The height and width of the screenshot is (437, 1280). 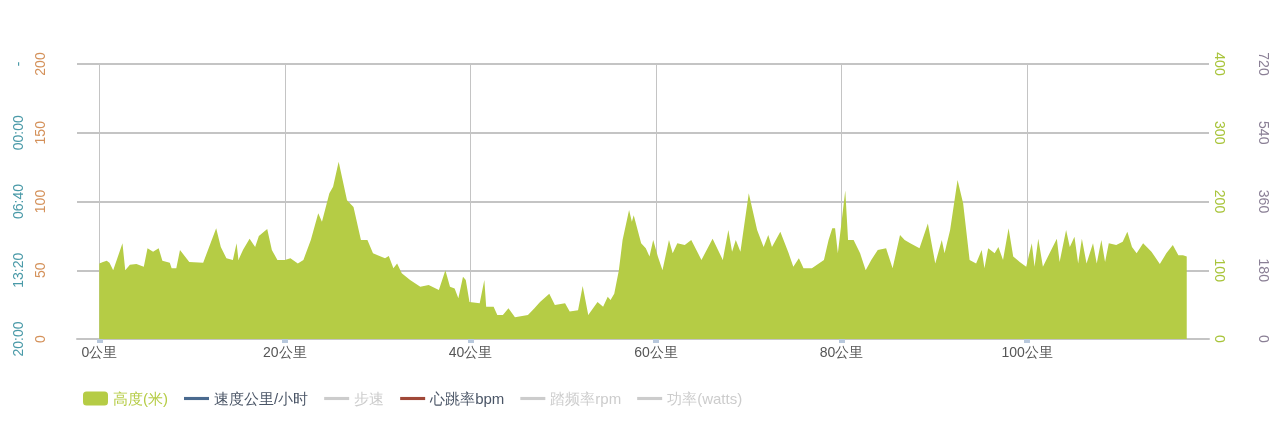 I want to click on x-tick-label: 20公里, so click(x=285, y=352).